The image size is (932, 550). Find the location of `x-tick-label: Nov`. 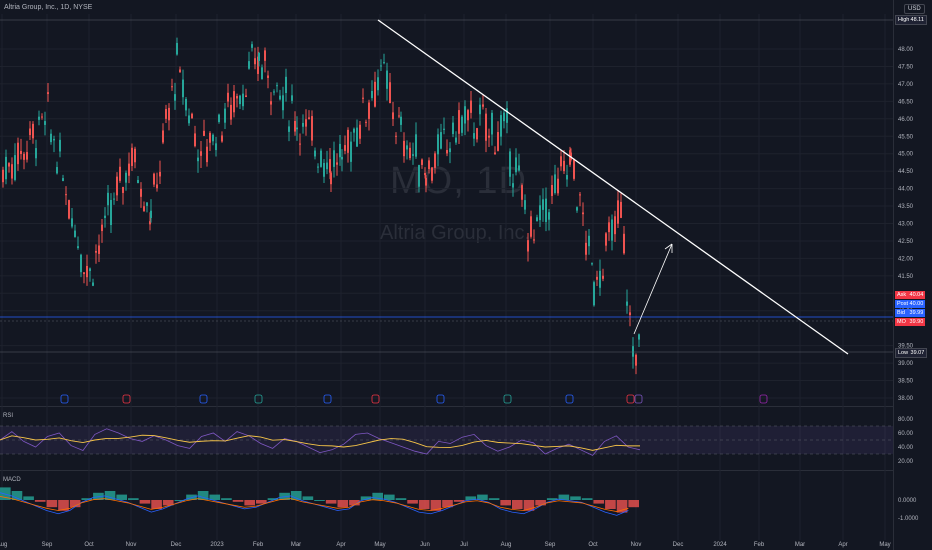

x-tick-label: Nov is located at coordinates (636, 545).